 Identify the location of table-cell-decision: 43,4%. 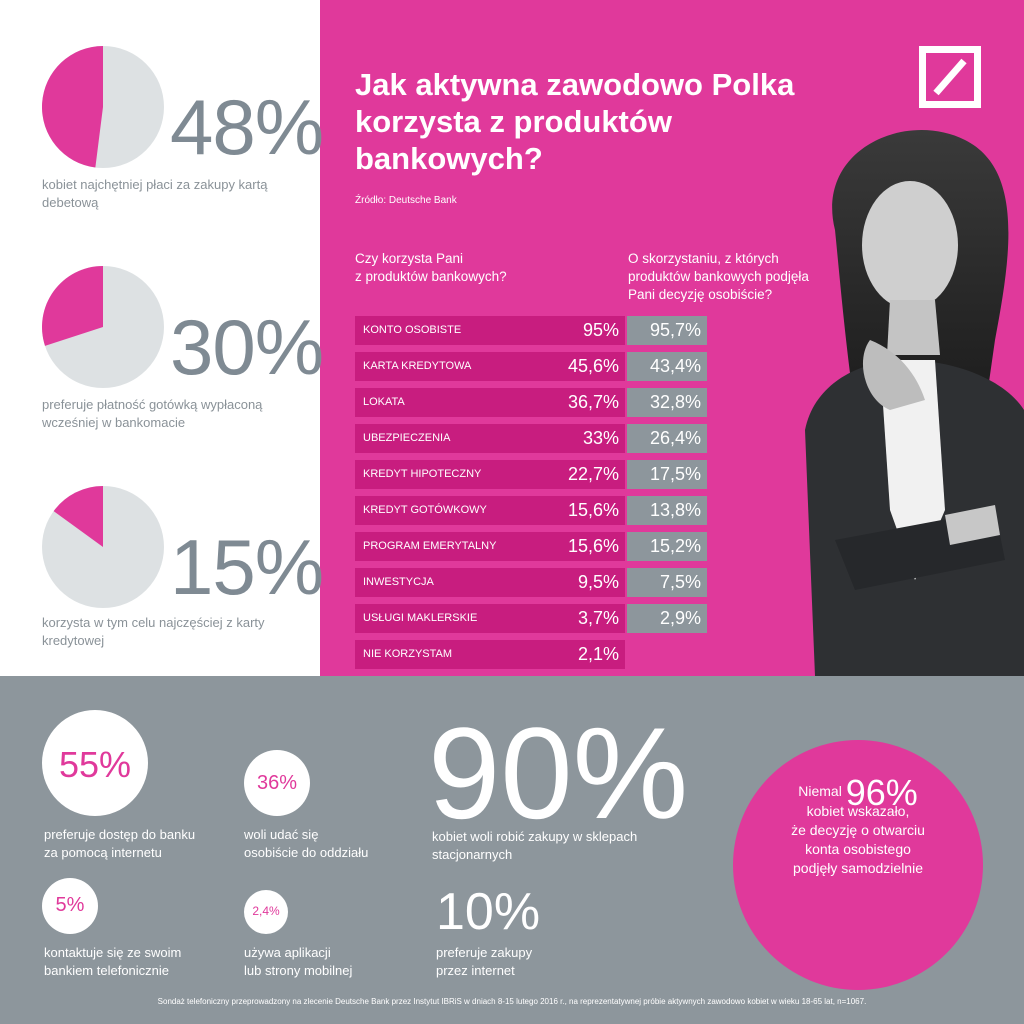
(667, 366).